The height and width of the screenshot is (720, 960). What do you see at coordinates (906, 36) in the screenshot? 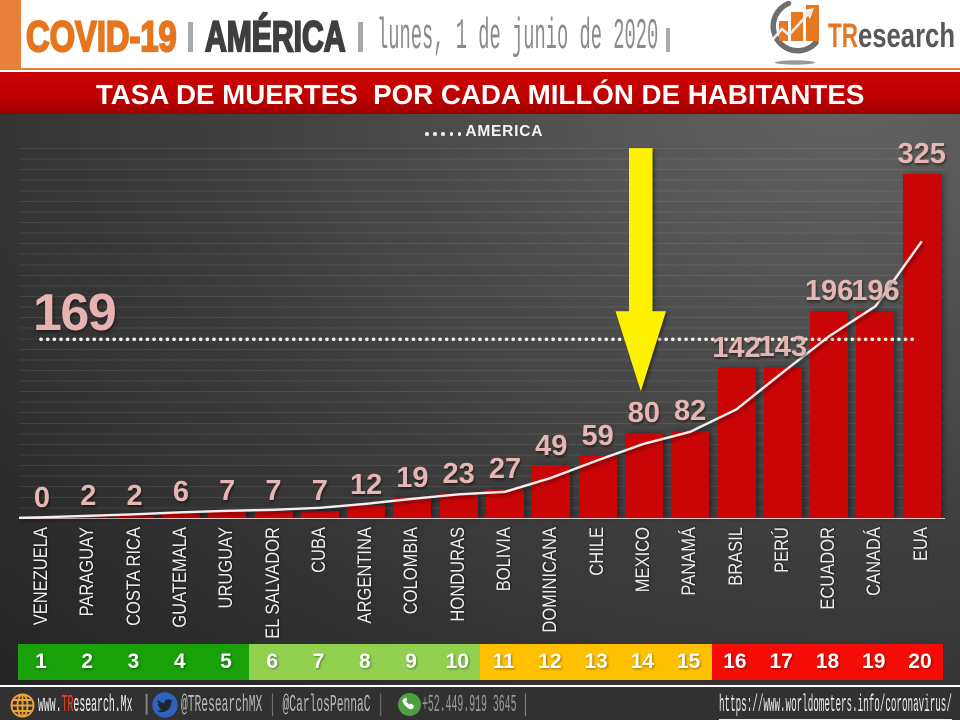
I see `svg-text: esearch` at bounding box center [906, 36].